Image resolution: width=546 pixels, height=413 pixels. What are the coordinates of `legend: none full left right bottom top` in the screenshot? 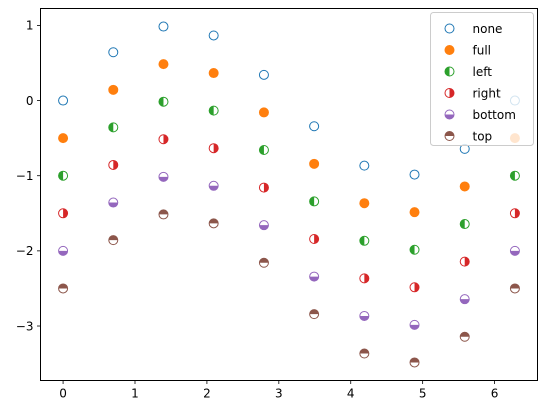 It's located at (482, 79).